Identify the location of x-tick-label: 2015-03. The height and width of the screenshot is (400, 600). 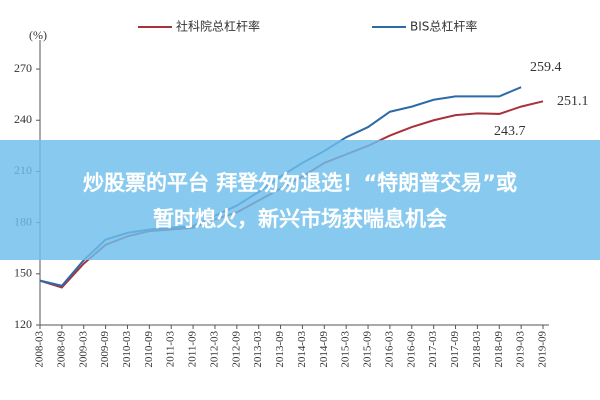
(346, 349).